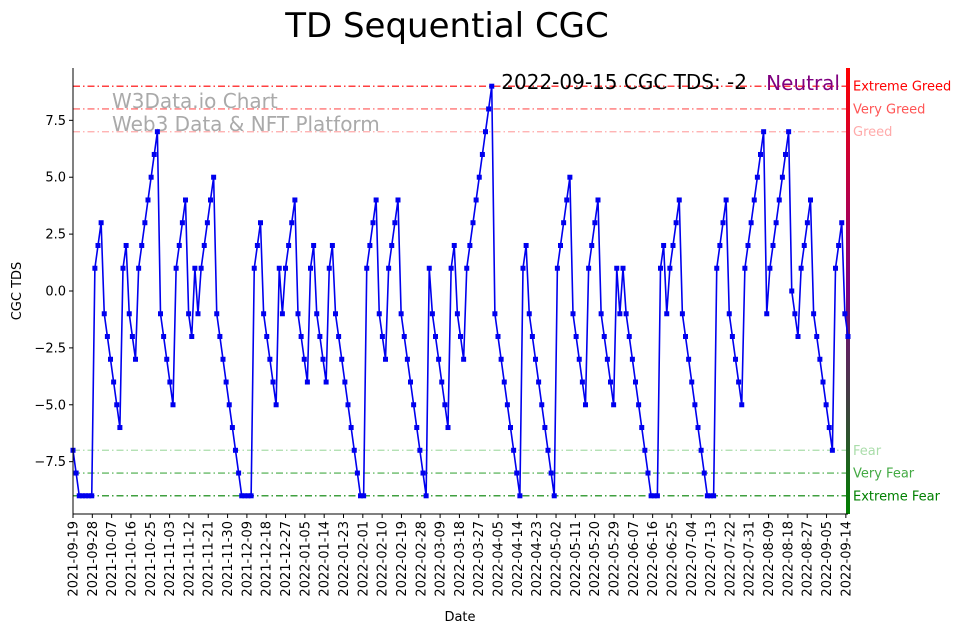 The image size is (967, 633). I want to click on x-tick-label: 2022-09-05, so click(827, 559).